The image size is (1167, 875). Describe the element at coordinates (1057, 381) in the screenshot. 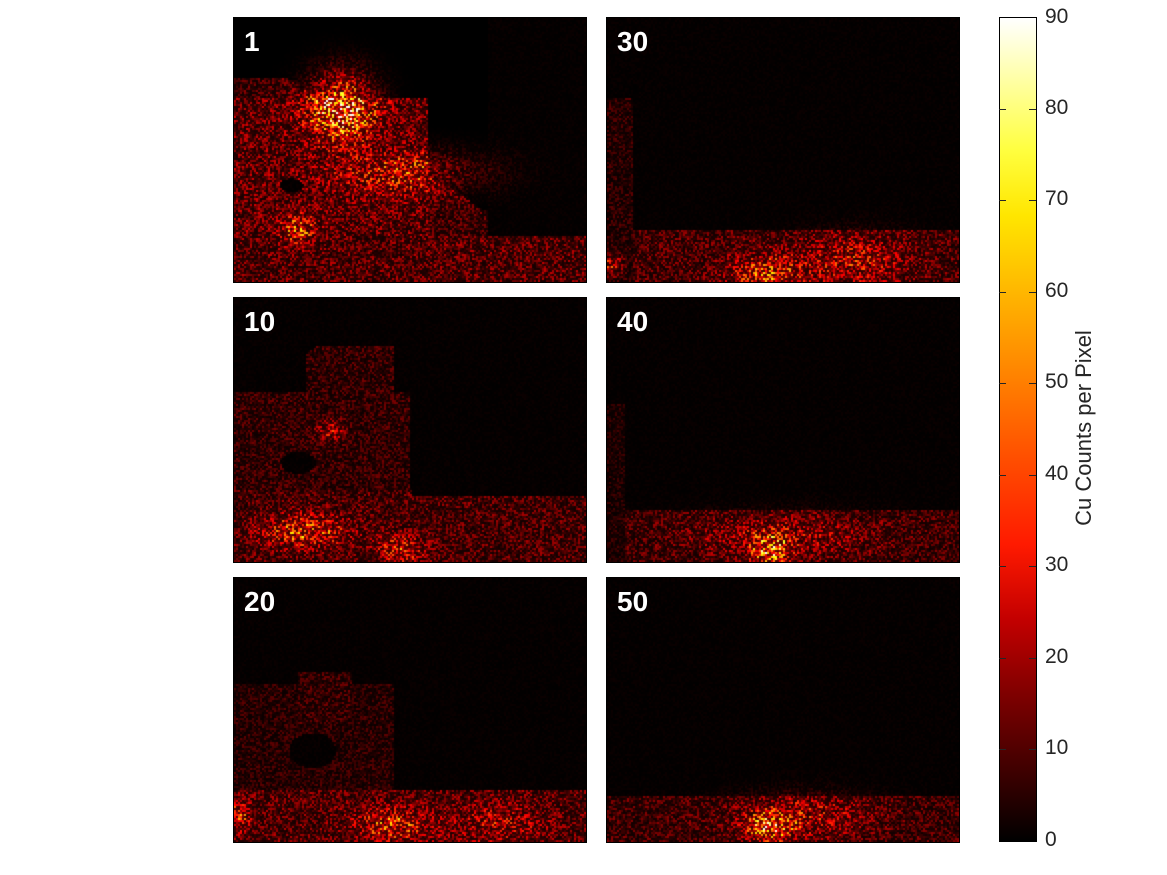

I see `colorbar-tick-label: 50` at that location.